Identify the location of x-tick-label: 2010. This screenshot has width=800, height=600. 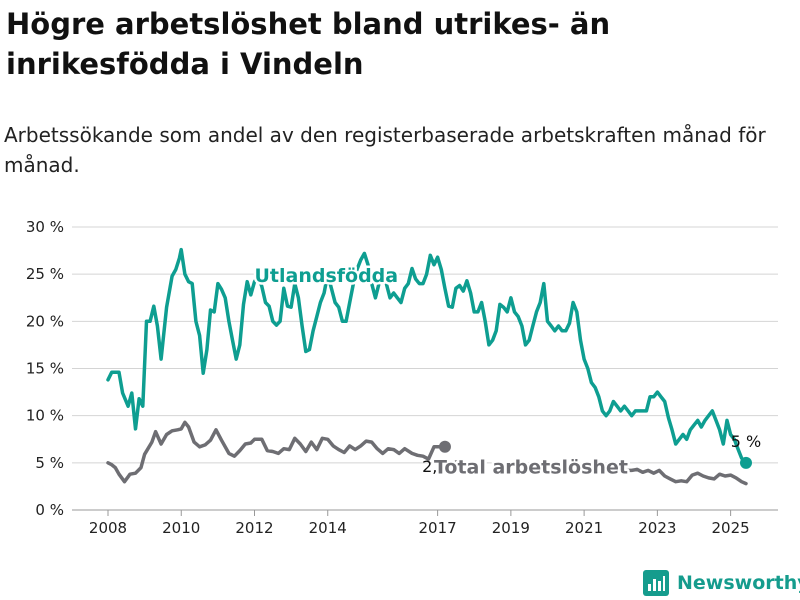
(181, 528).